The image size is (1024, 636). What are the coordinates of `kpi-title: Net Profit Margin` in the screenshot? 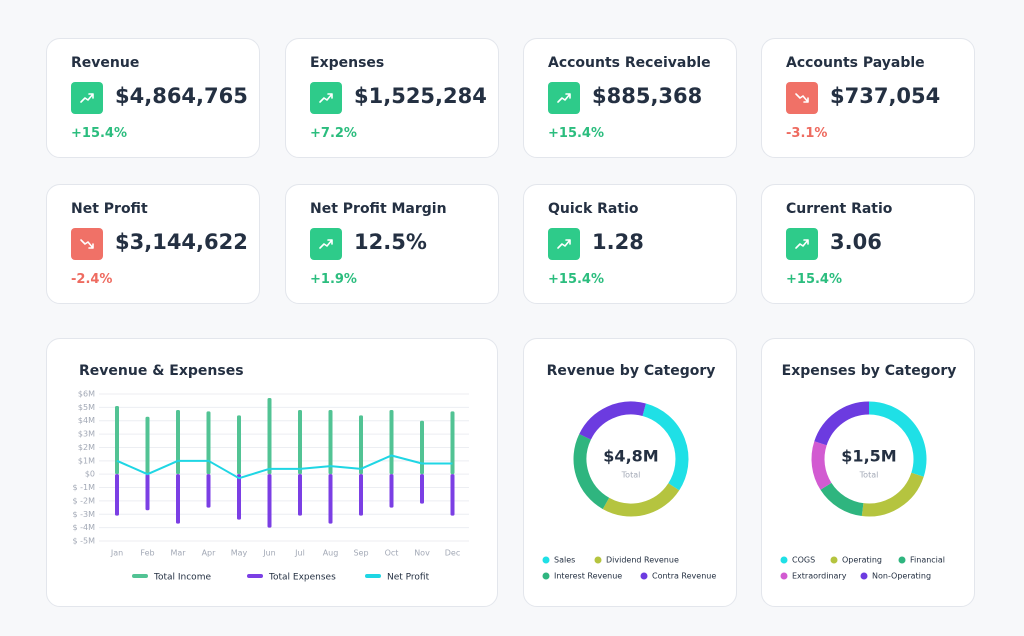 It's located at (378, 209).